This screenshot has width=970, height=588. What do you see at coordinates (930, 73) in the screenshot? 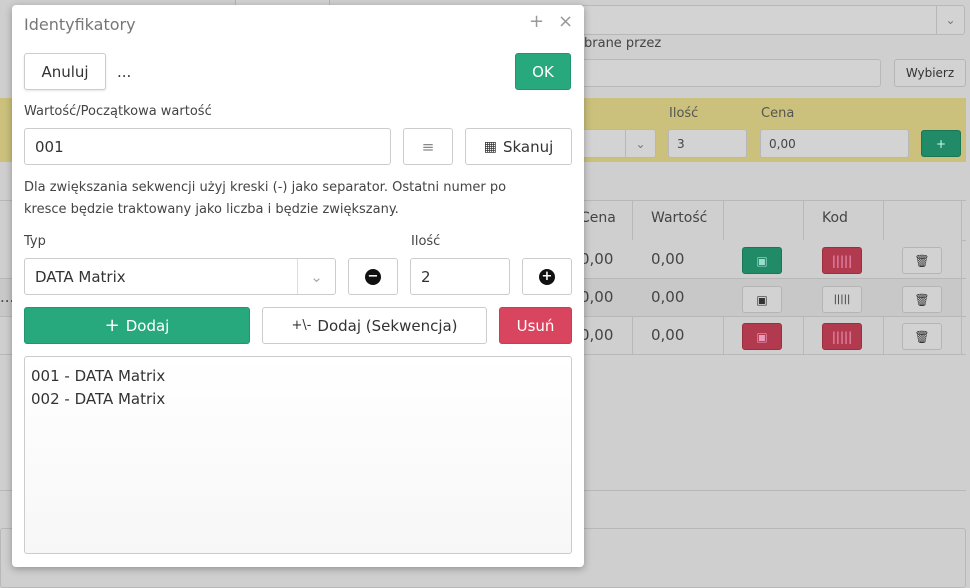
I see `bg-choose-button: Wybierz` at bounding box center [930, 73].